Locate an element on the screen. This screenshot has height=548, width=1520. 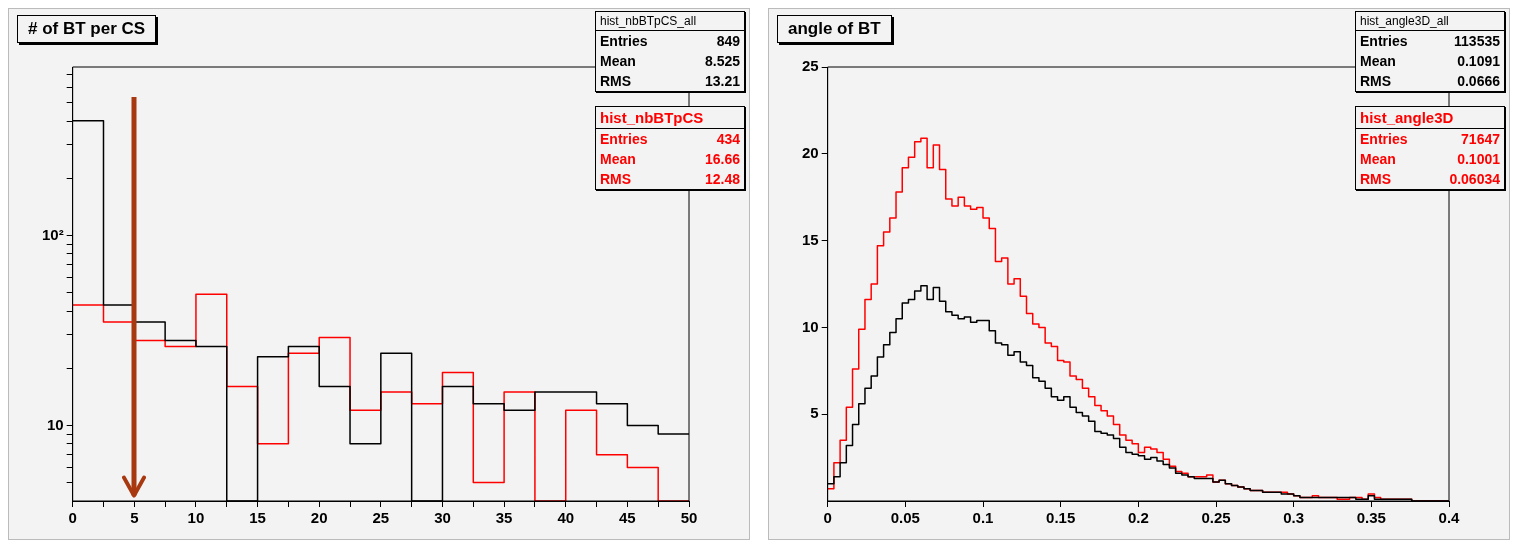
text: Mean 0.1091 is located at coordinates (1430, 61).